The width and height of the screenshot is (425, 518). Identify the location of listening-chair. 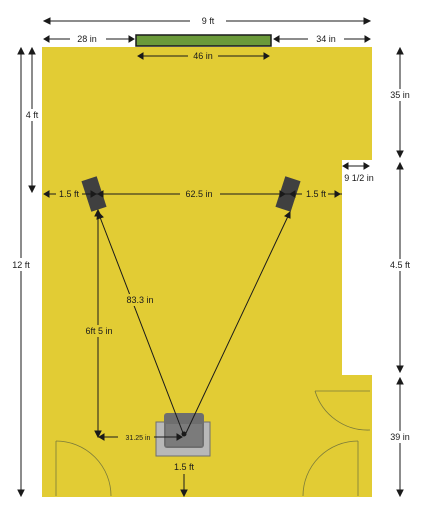
(183, 435).